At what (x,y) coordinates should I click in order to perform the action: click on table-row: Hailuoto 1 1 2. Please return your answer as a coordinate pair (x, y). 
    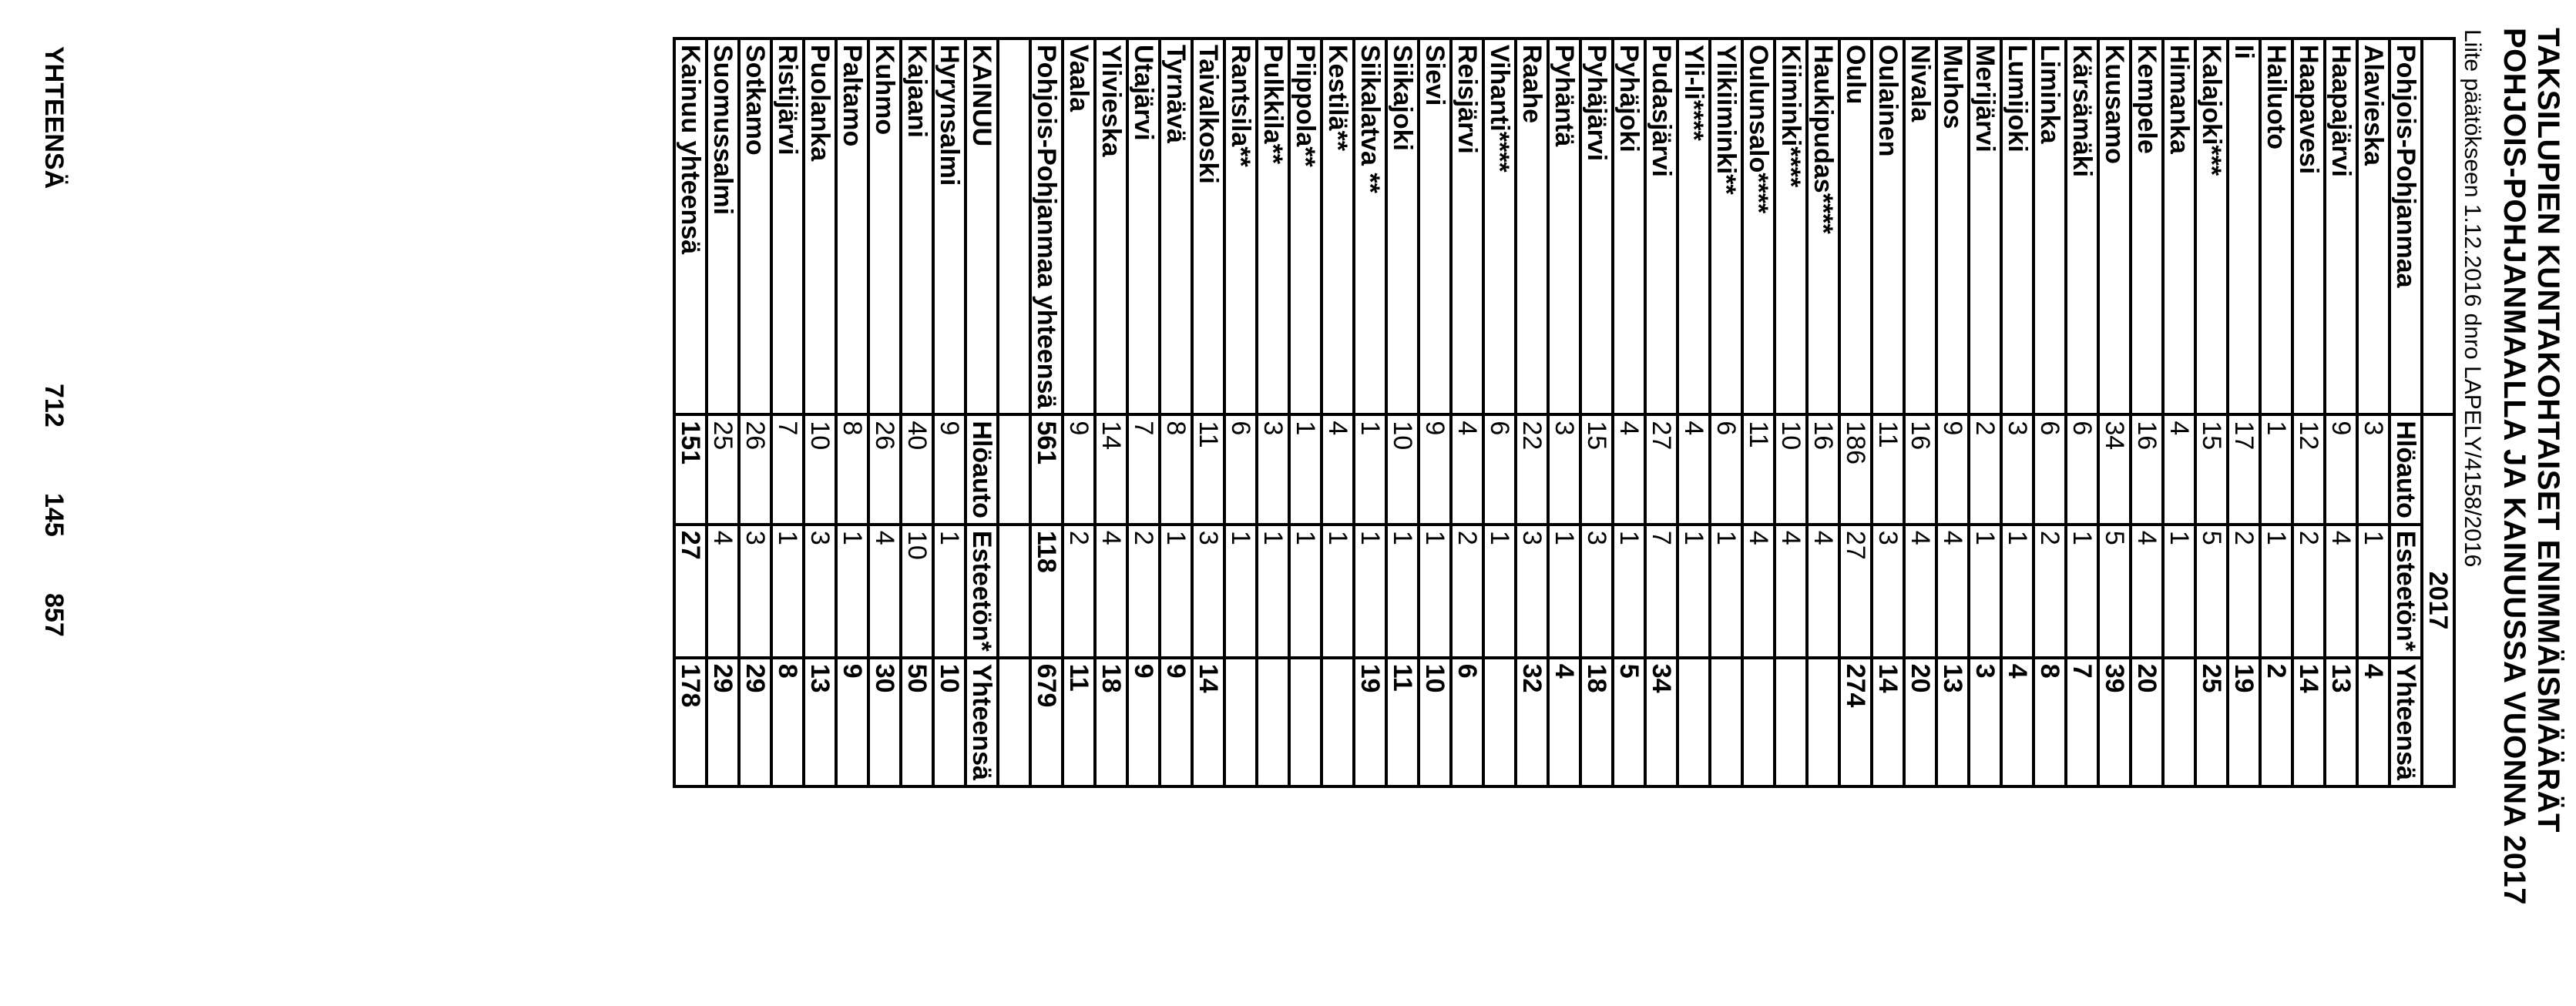
    Looking at the image, I should click on (2276, 412).